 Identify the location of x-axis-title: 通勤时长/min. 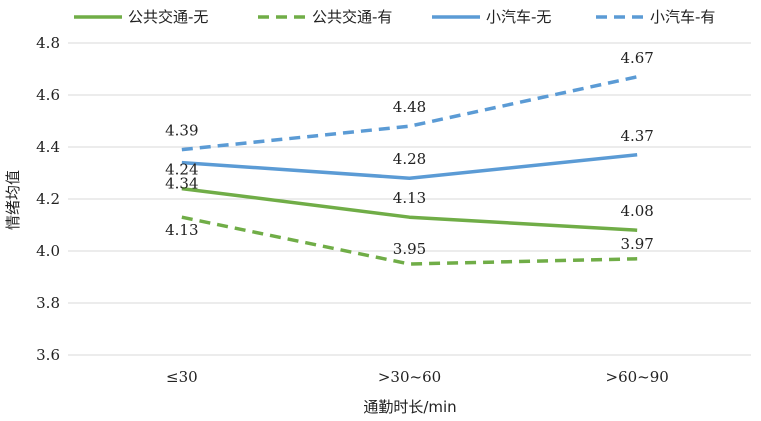
(409, 407).